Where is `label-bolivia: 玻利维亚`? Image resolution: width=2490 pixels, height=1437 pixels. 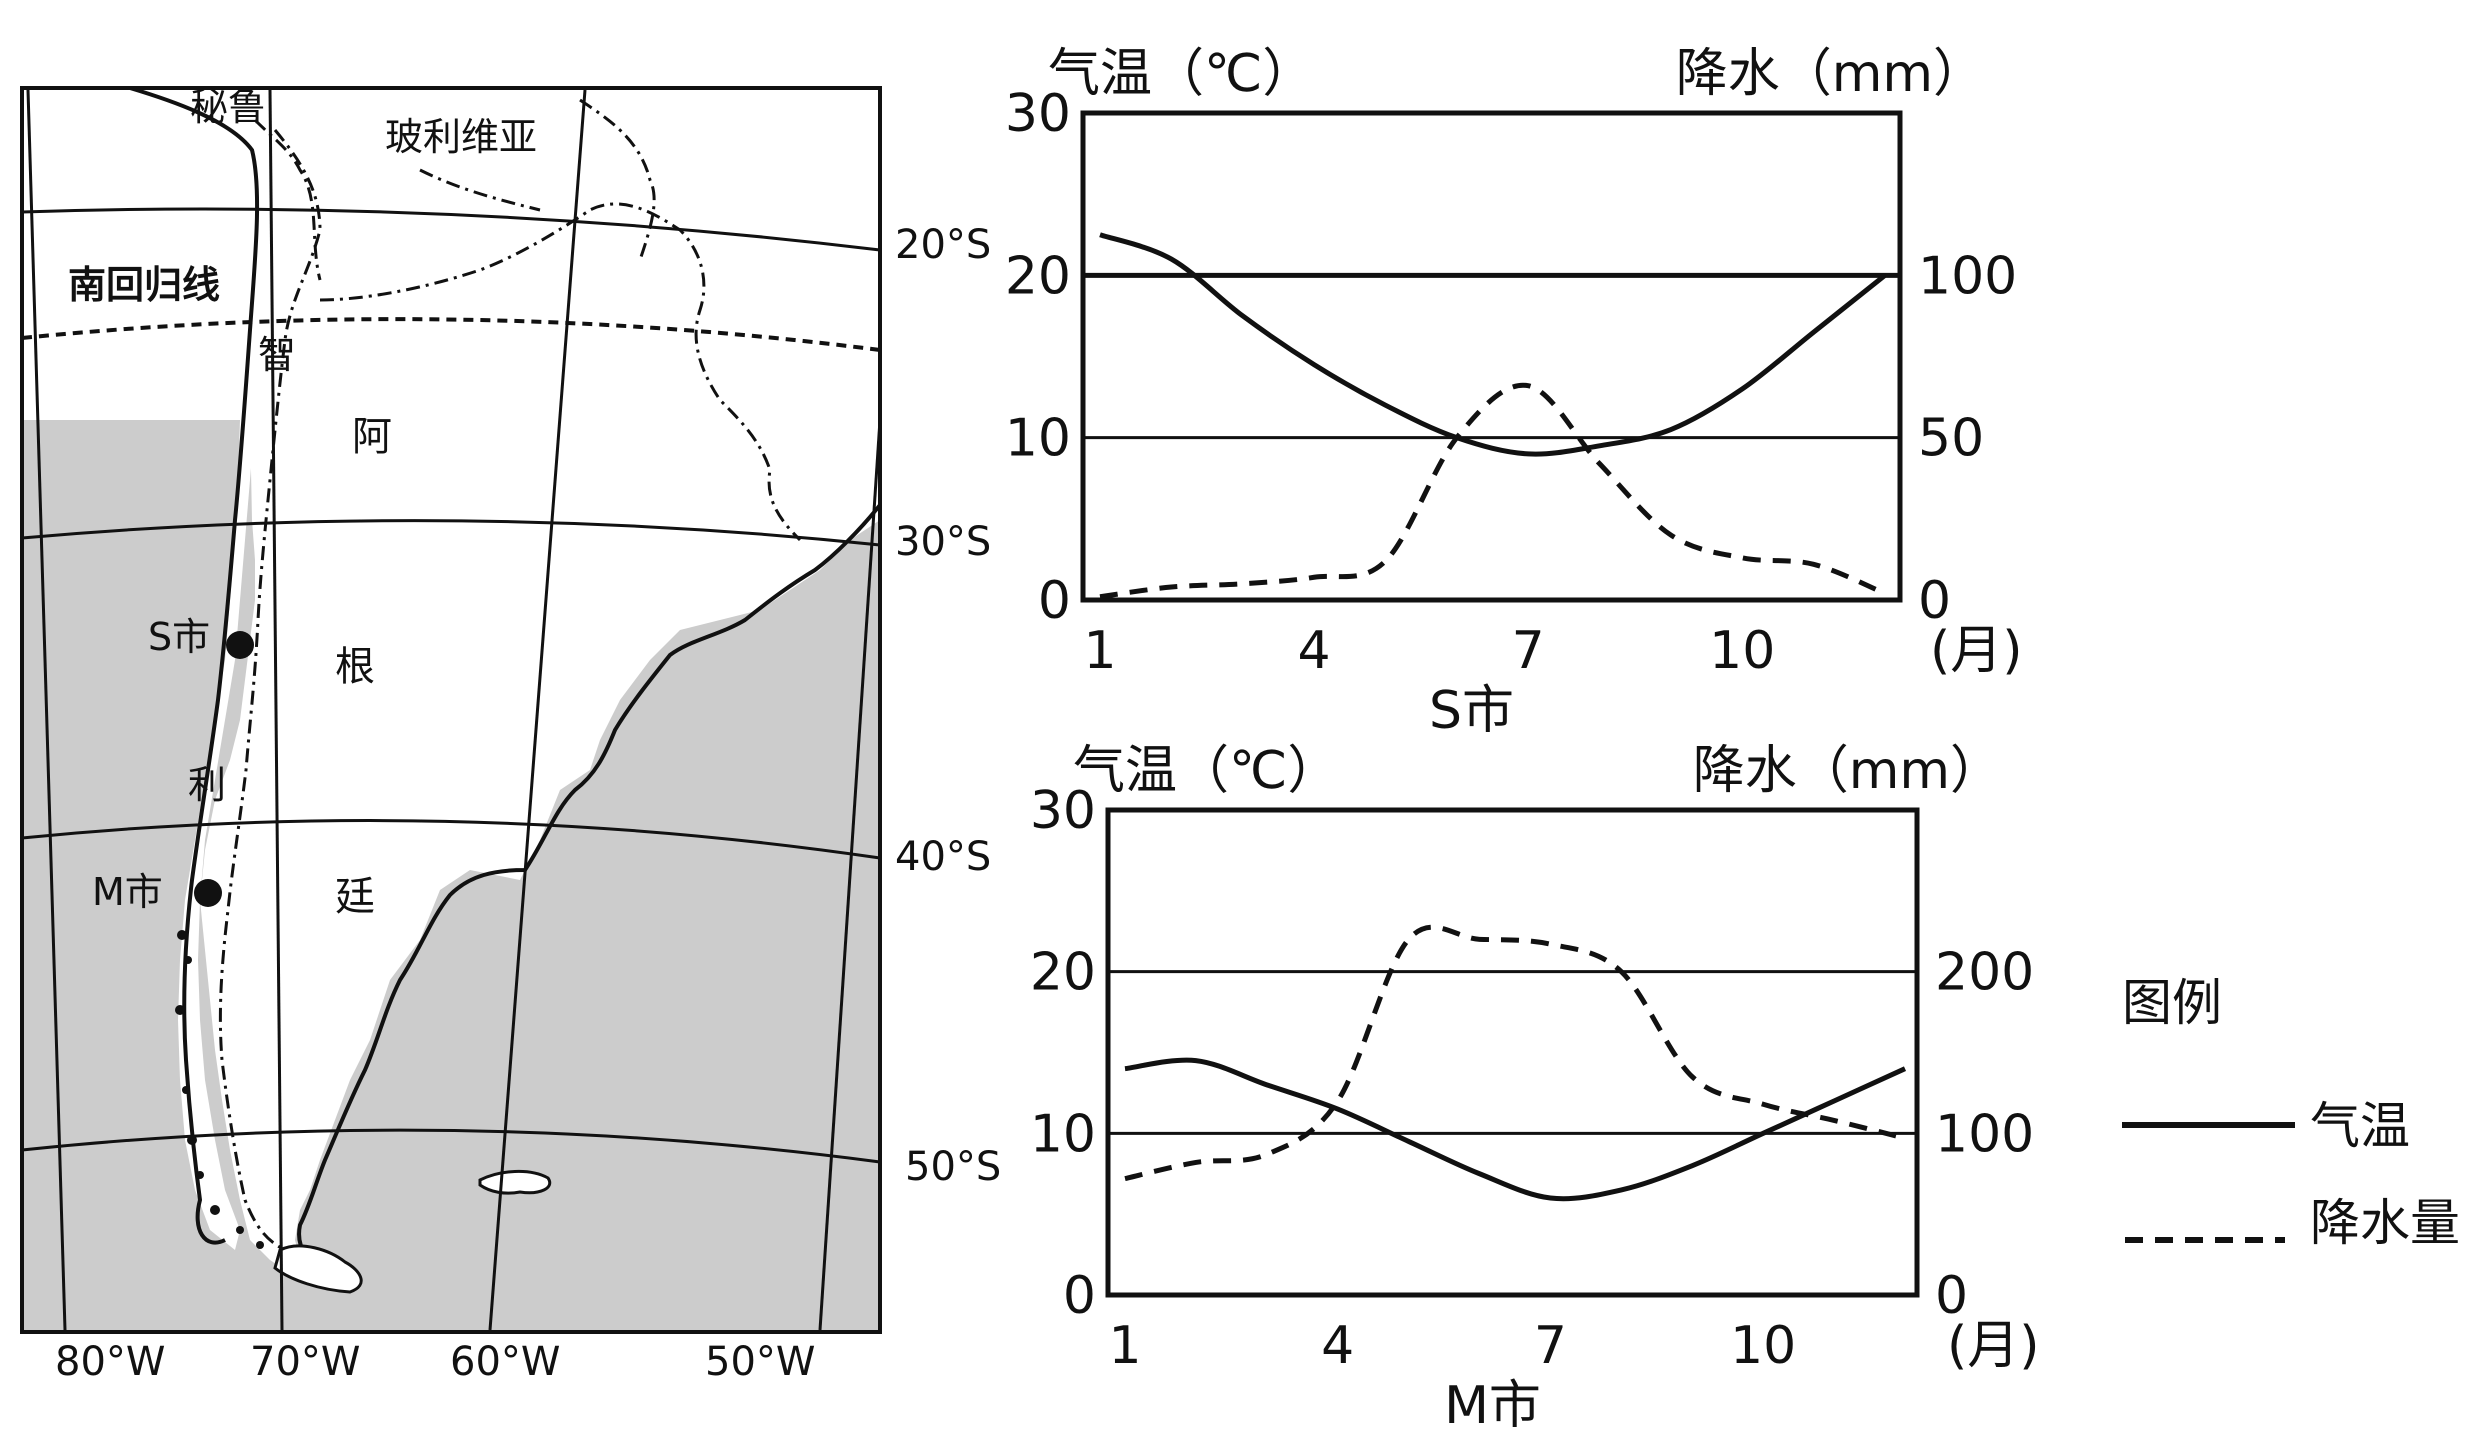
label-bolivia: 玻利维亚 is located at coordinates (461, 137).